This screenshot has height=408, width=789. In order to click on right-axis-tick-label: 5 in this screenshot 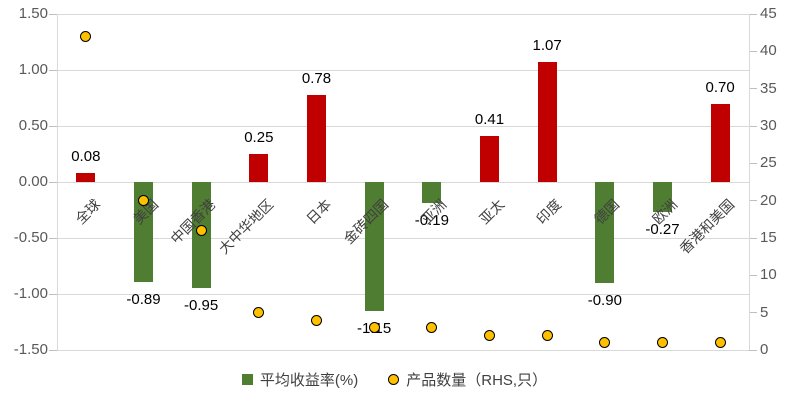, I will do `click(764, 312)`.